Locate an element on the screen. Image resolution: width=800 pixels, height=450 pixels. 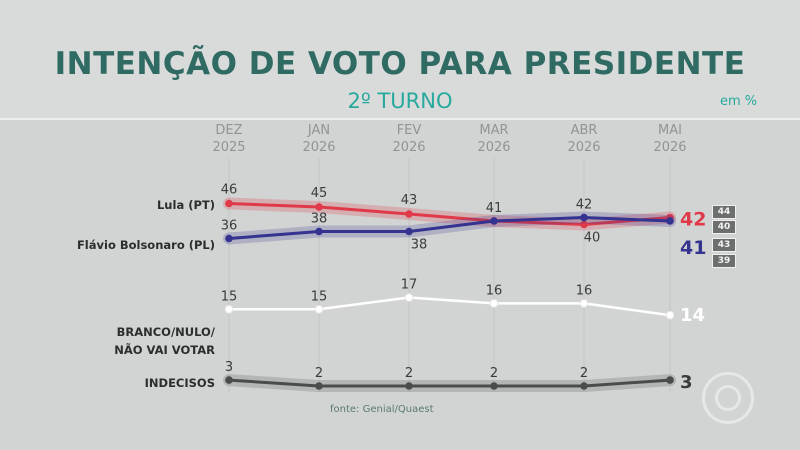
legend-lula: Lula (PT) is located at coordinates (185, 205).